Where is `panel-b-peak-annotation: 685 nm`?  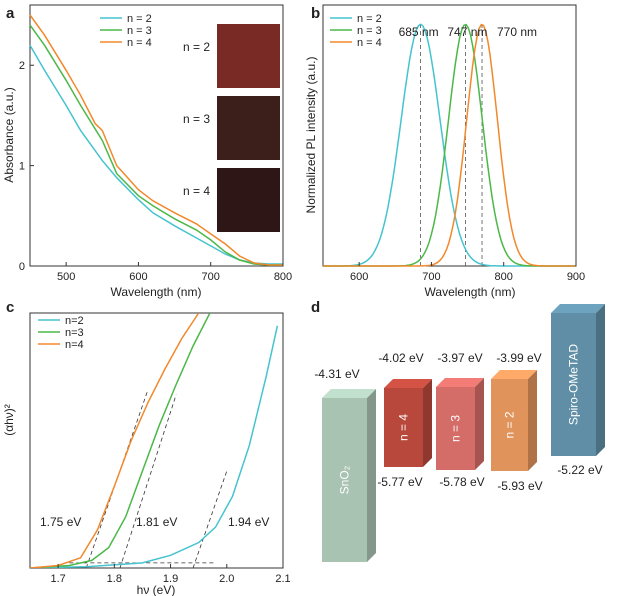
panel-b-peak-annotation: 685 nm is located at coordinates (419, 32).